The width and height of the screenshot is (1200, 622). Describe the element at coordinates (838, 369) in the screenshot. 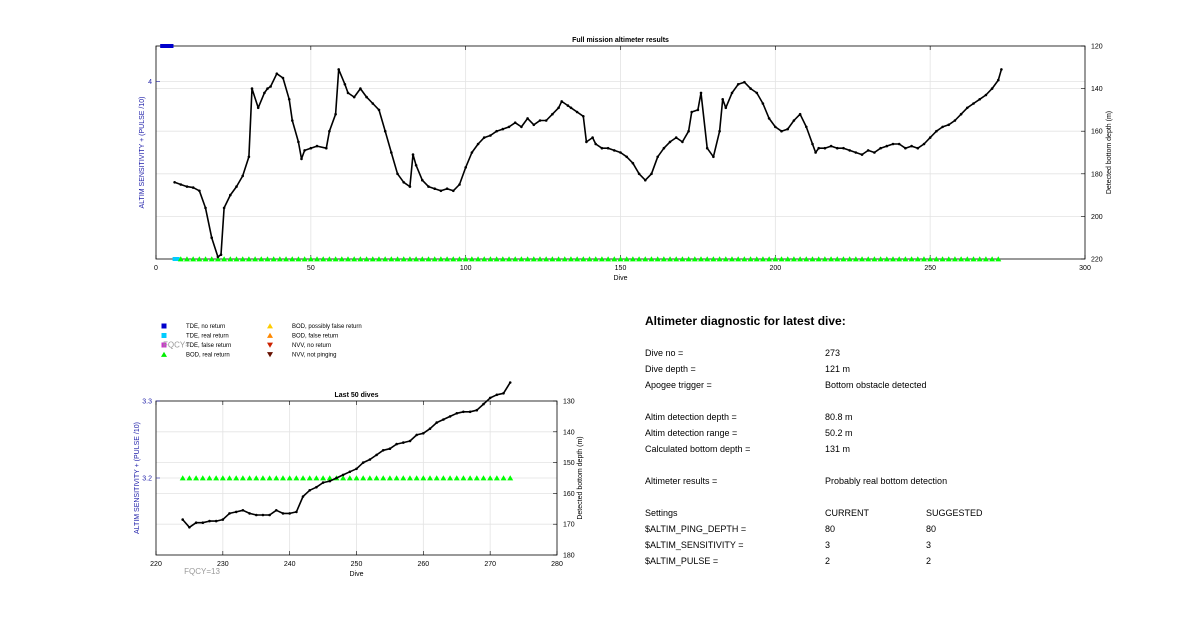

I see `dive-depth-value: 121 m` at that location.